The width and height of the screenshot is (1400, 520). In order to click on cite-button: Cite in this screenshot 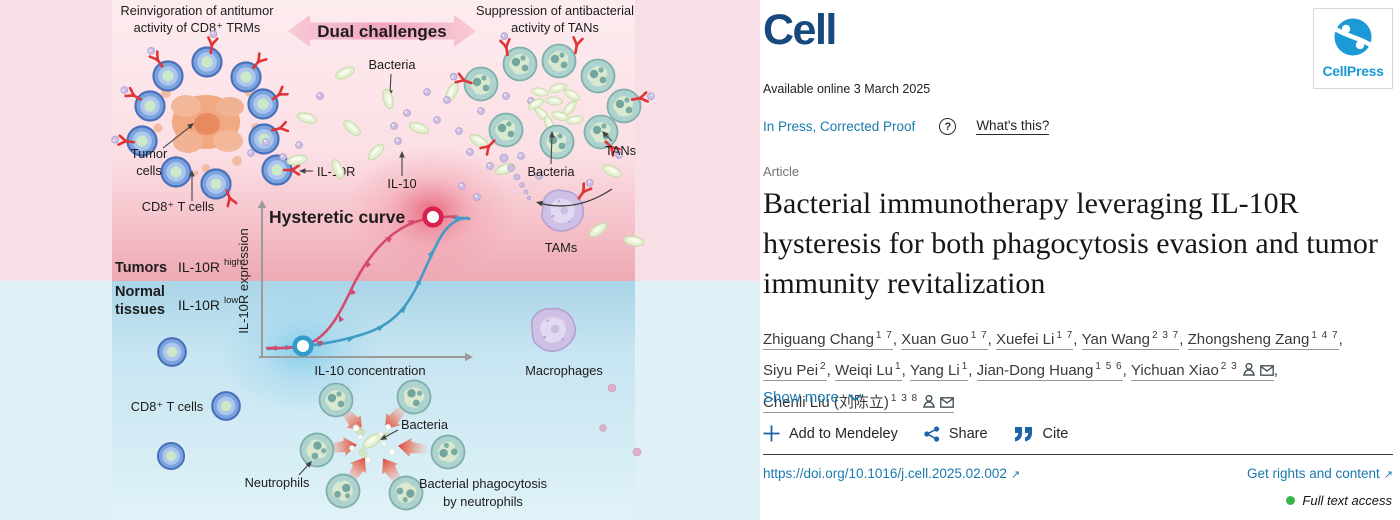, I will do `click(1041, 434)`.